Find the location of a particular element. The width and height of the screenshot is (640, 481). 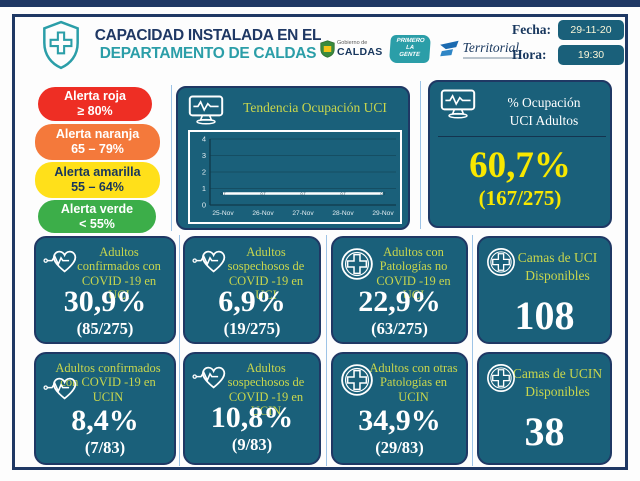

alert-label: Alerta amarilla is located at coordinates (97, 172).